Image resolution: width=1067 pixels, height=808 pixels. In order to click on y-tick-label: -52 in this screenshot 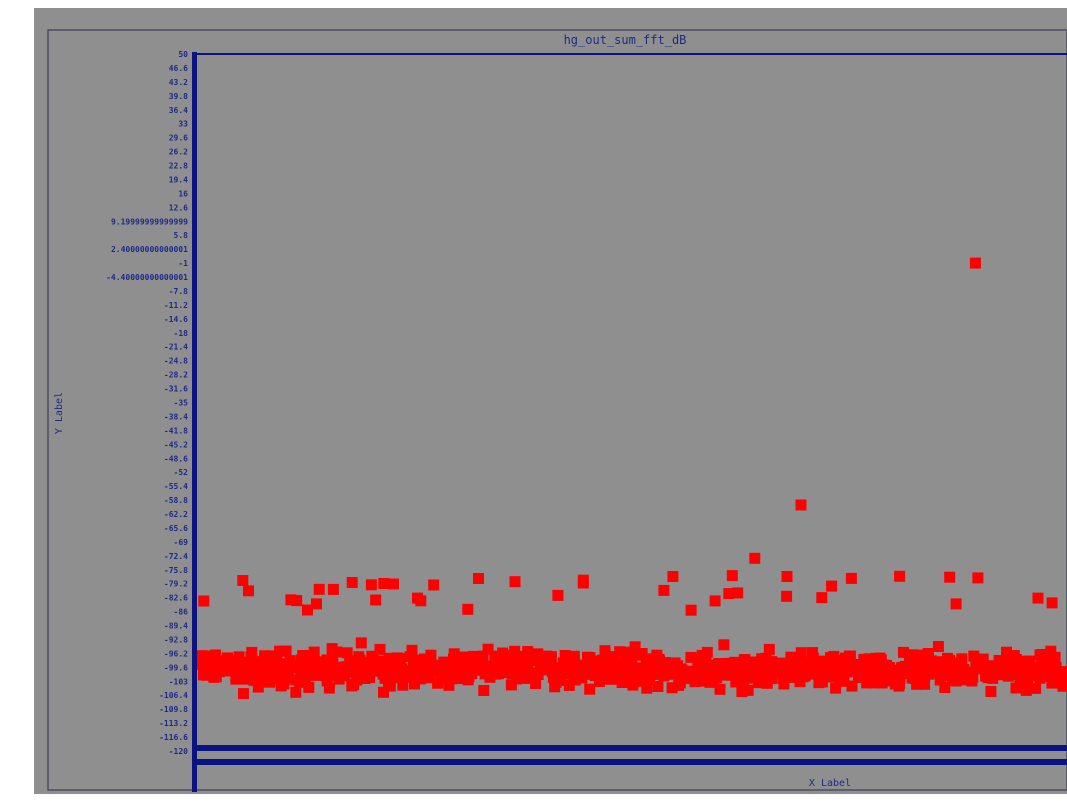, I will do `click(181, 472)`.